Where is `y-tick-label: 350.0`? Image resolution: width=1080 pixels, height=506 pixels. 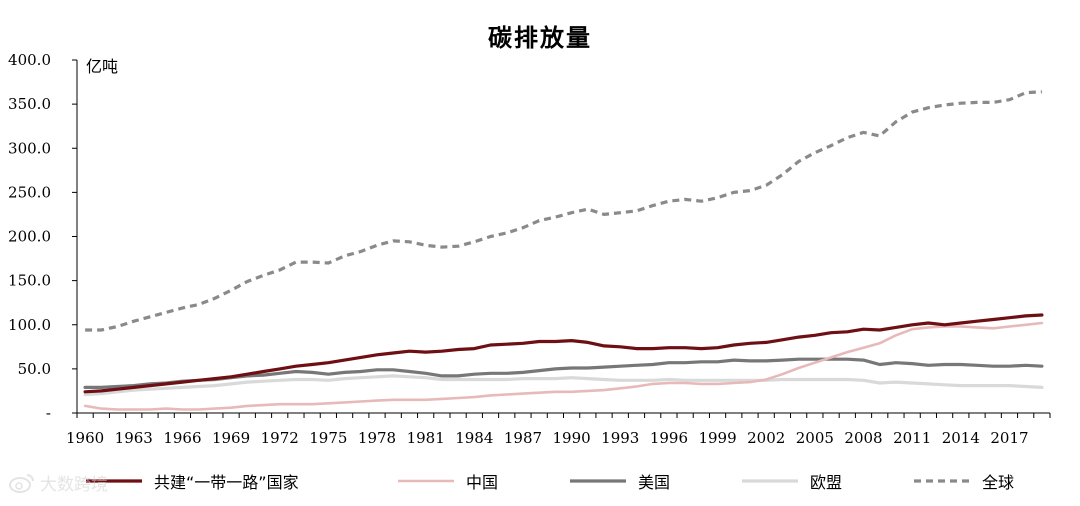
y-tick-label: 350.0 is located at coordinates (29, 104).